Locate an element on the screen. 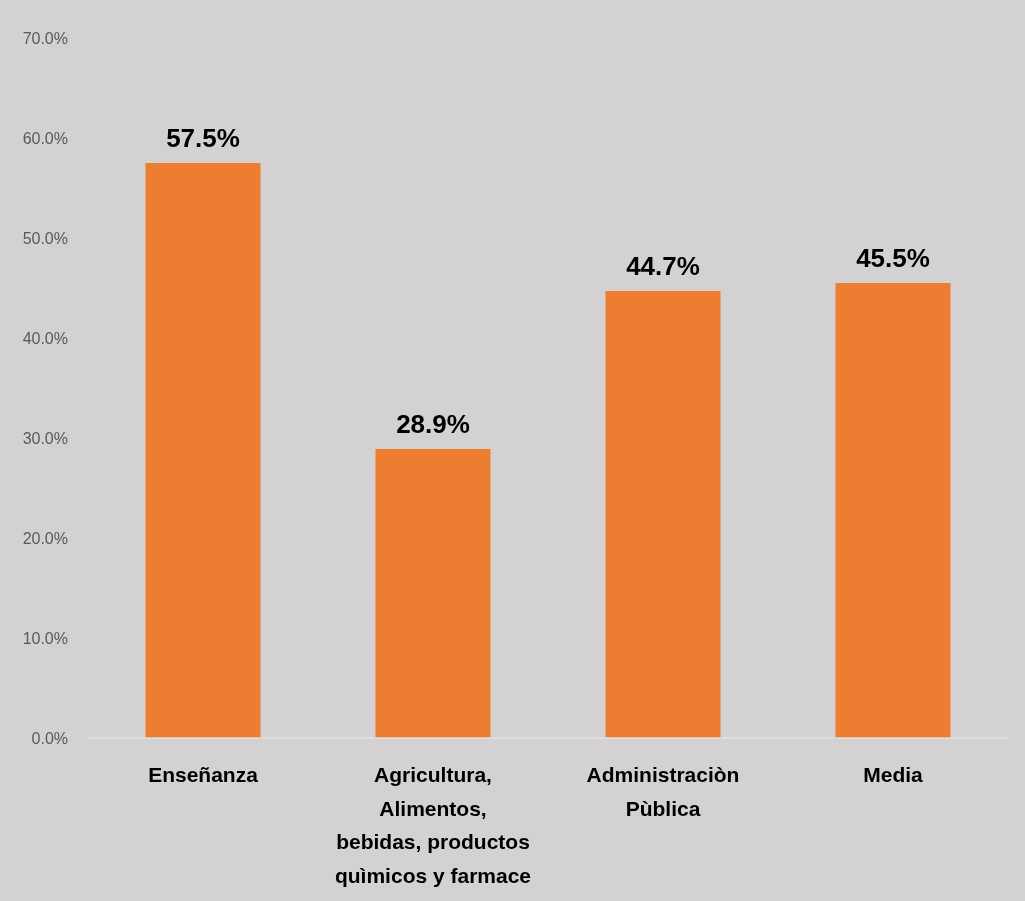 This screenshot has width=1025, height=901. data-label: 57.5% is located at coordinates (203, 138).